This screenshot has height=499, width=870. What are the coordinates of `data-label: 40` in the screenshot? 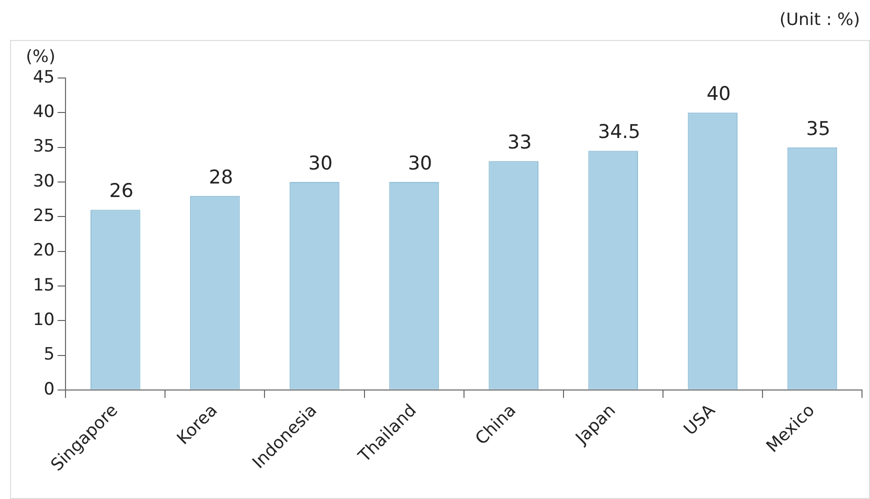 It's located at (718, 94).